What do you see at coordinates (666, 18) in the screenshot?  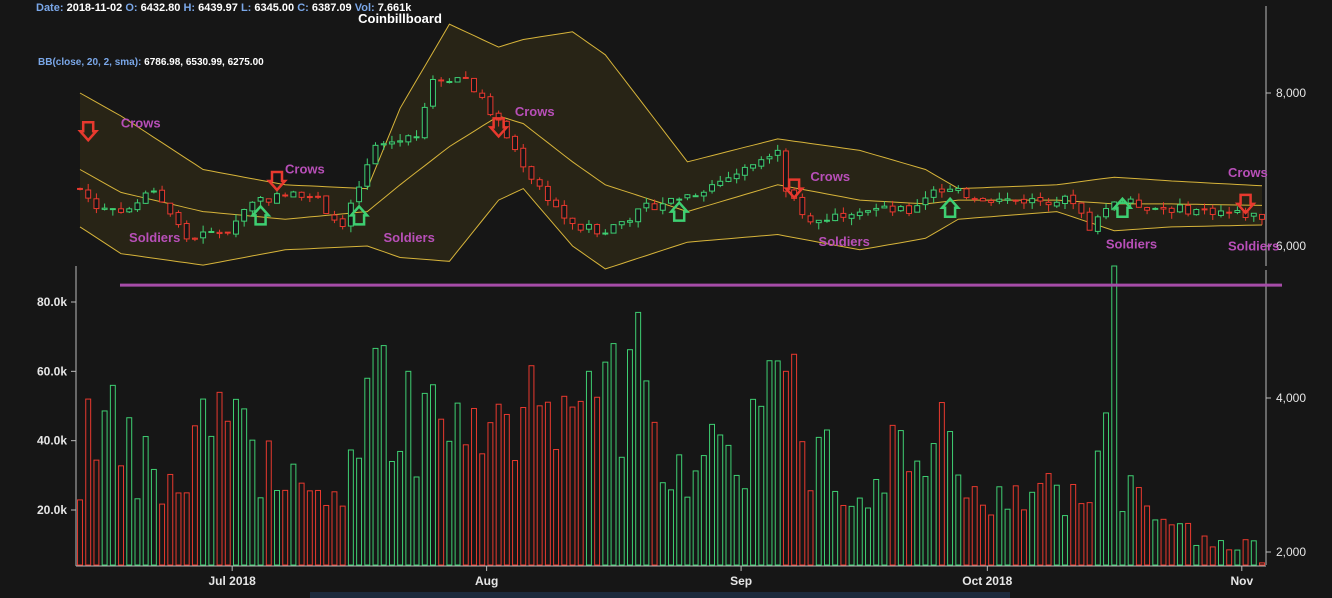 I see `chart-title-row: Coinbillboard` at bounding box center [666, 18].